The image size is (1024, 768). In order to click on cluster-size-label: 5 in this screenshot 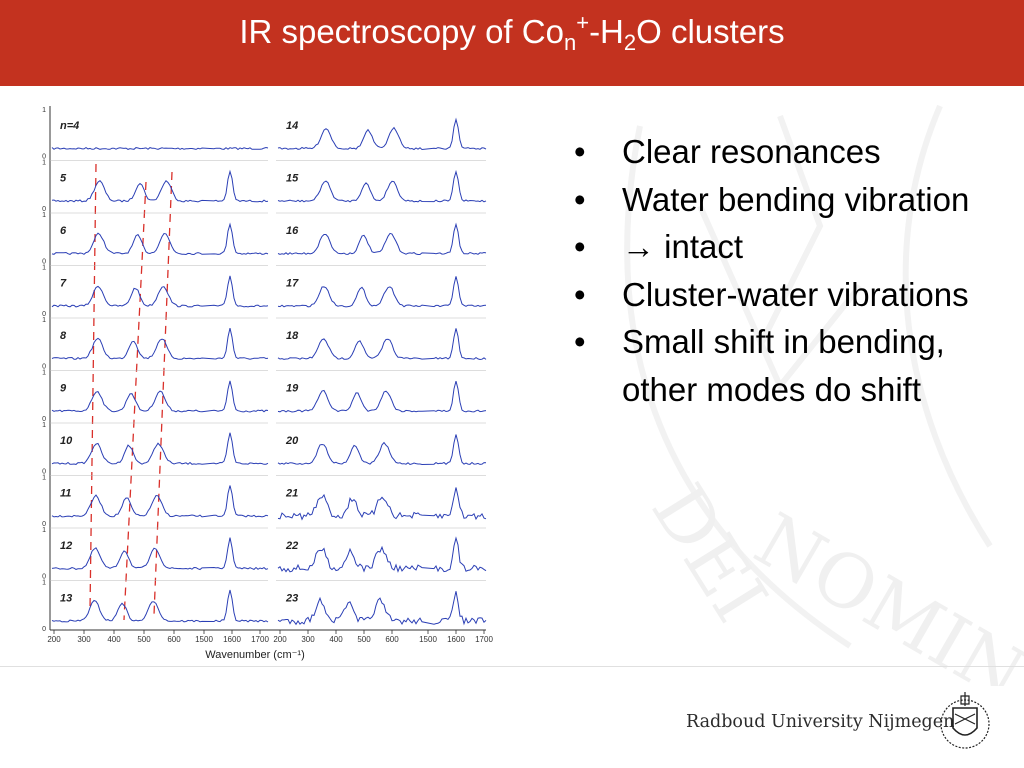, I will do `click(63, 179)`.